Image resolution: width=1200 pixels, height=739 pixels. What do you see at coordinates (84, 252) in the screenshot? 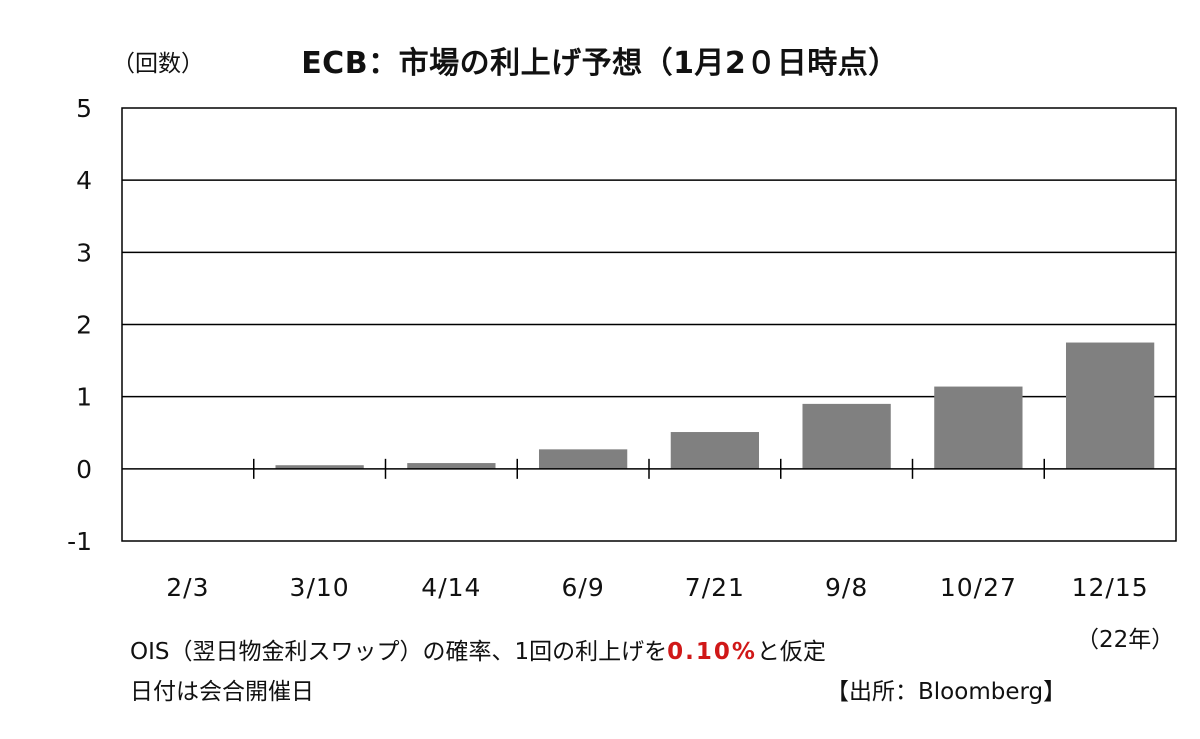
I see `y-tick-label: 3` at bounding box center [84, 252].